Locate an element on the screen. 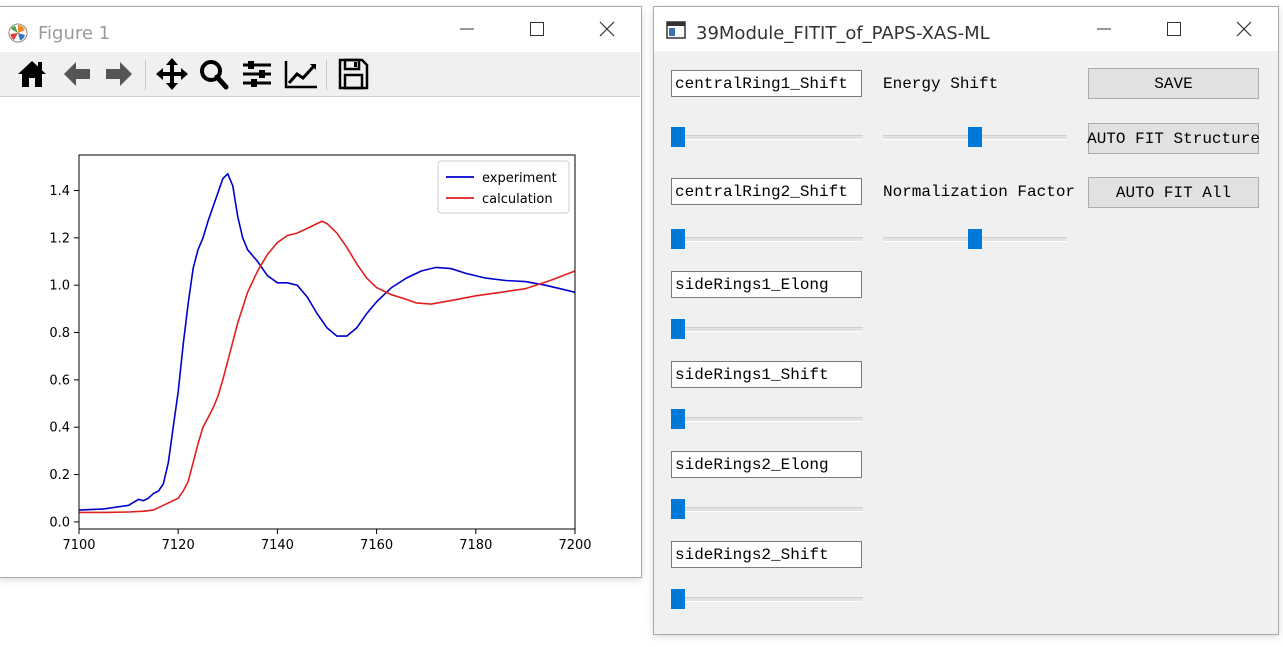  side-rings2-elong-field: sideRings2_Elong is located at coordinates (766, 464).